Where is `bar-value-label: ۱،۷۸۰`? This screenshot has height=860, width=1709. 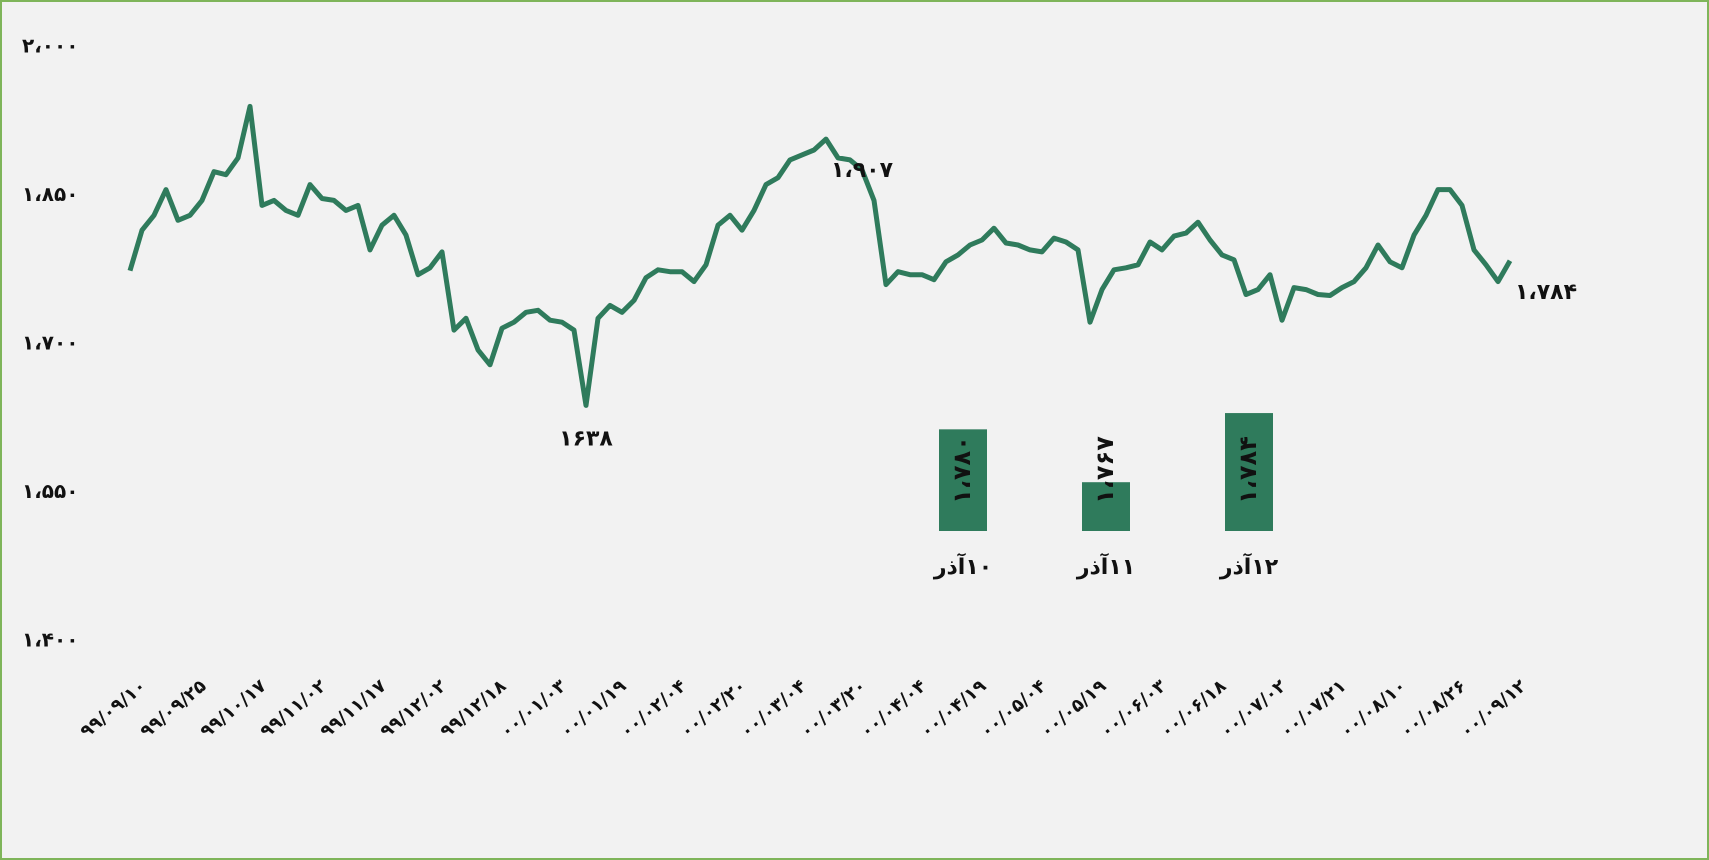
bar-value-label: ۱،۷۸۰ is located at coordinates (962, 470).